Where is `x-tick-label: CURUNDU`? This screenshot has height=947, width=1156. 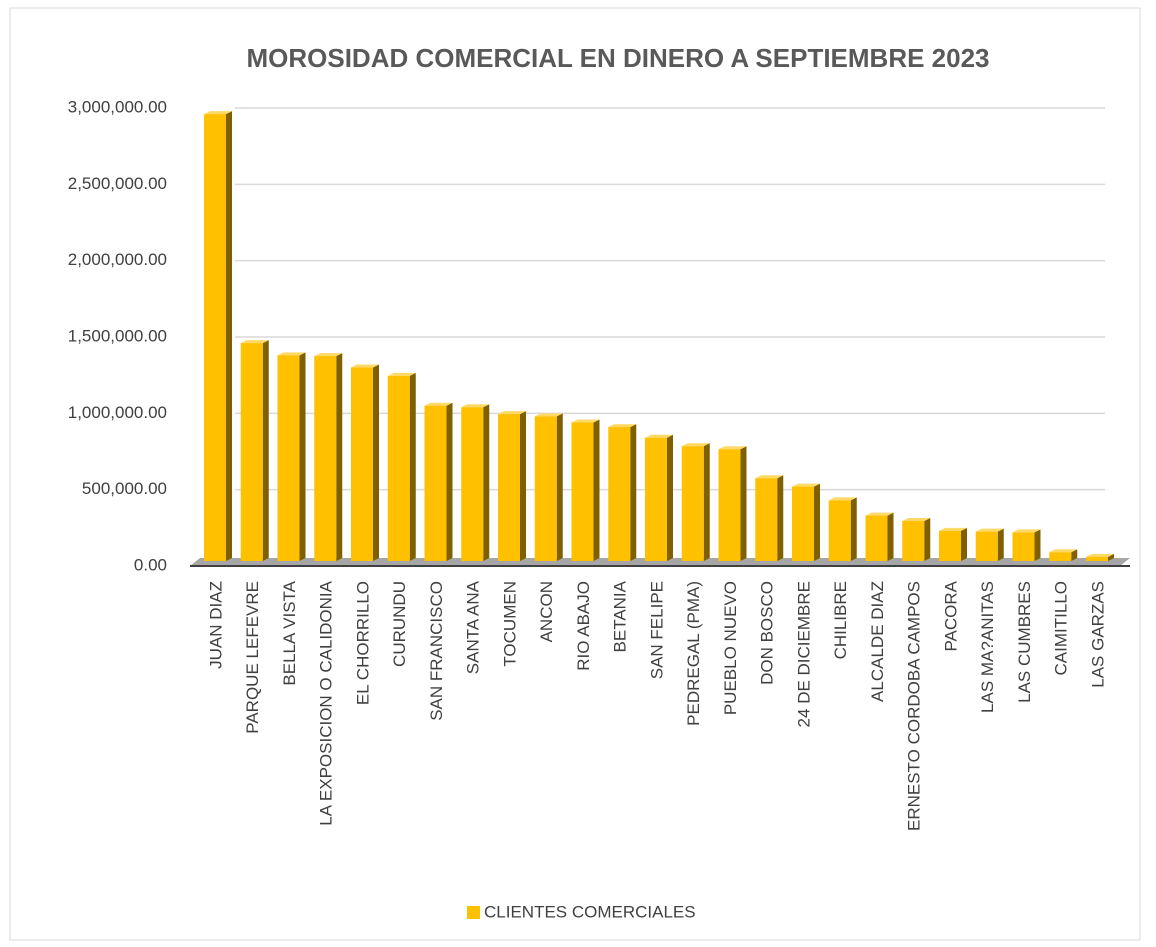
x-tick-label: CURUNDU is located at coordinates (399, 624).